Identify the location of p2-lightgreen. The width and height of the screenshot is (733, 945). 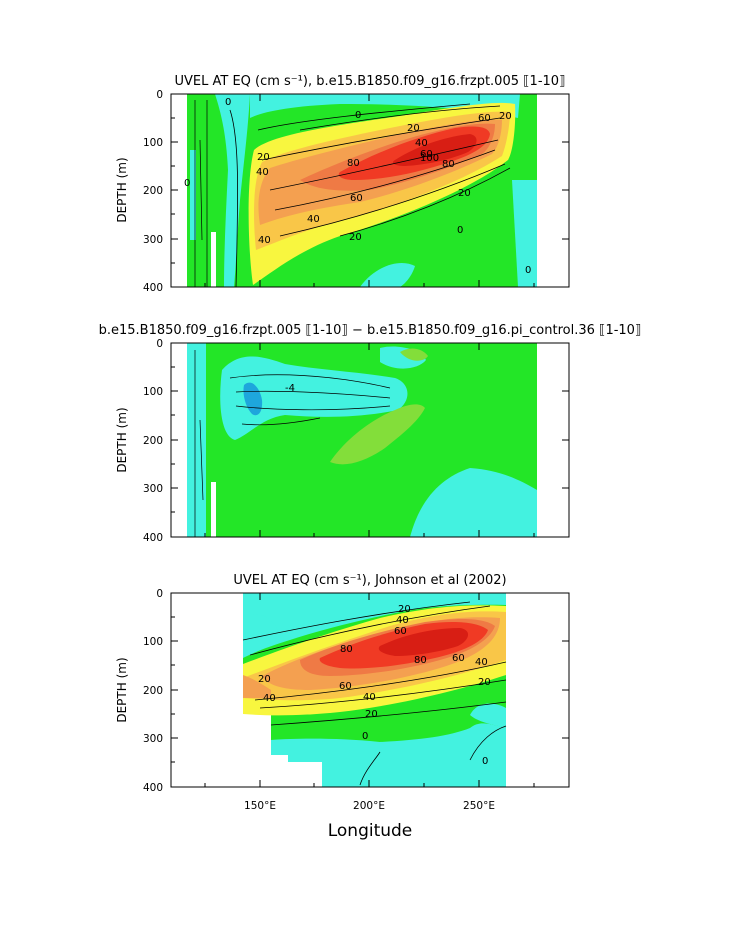
(377, 434).